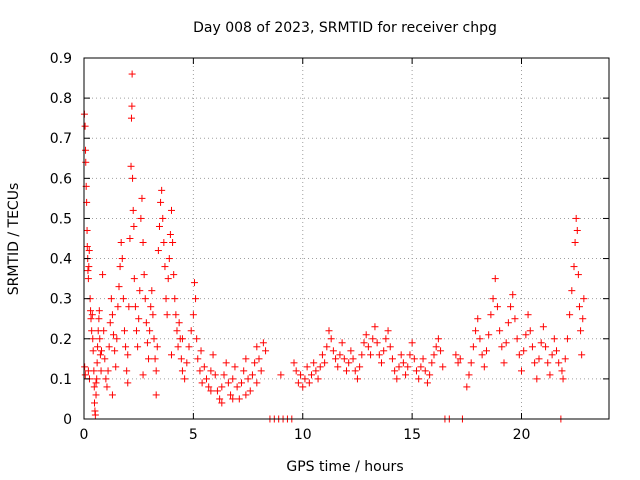 The image size is (640, 480). What do you see at coordinates (61, 139) in the screenshot?
I see `y-tick-label: 0.7` at bounding box center [61, 139].